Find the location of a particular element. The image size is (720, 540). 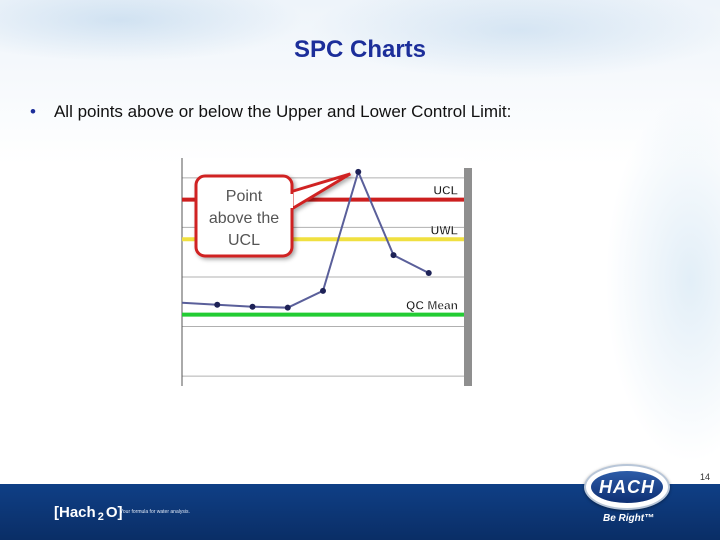

reference-line-label: UWL is located at coordinates (444, 230).